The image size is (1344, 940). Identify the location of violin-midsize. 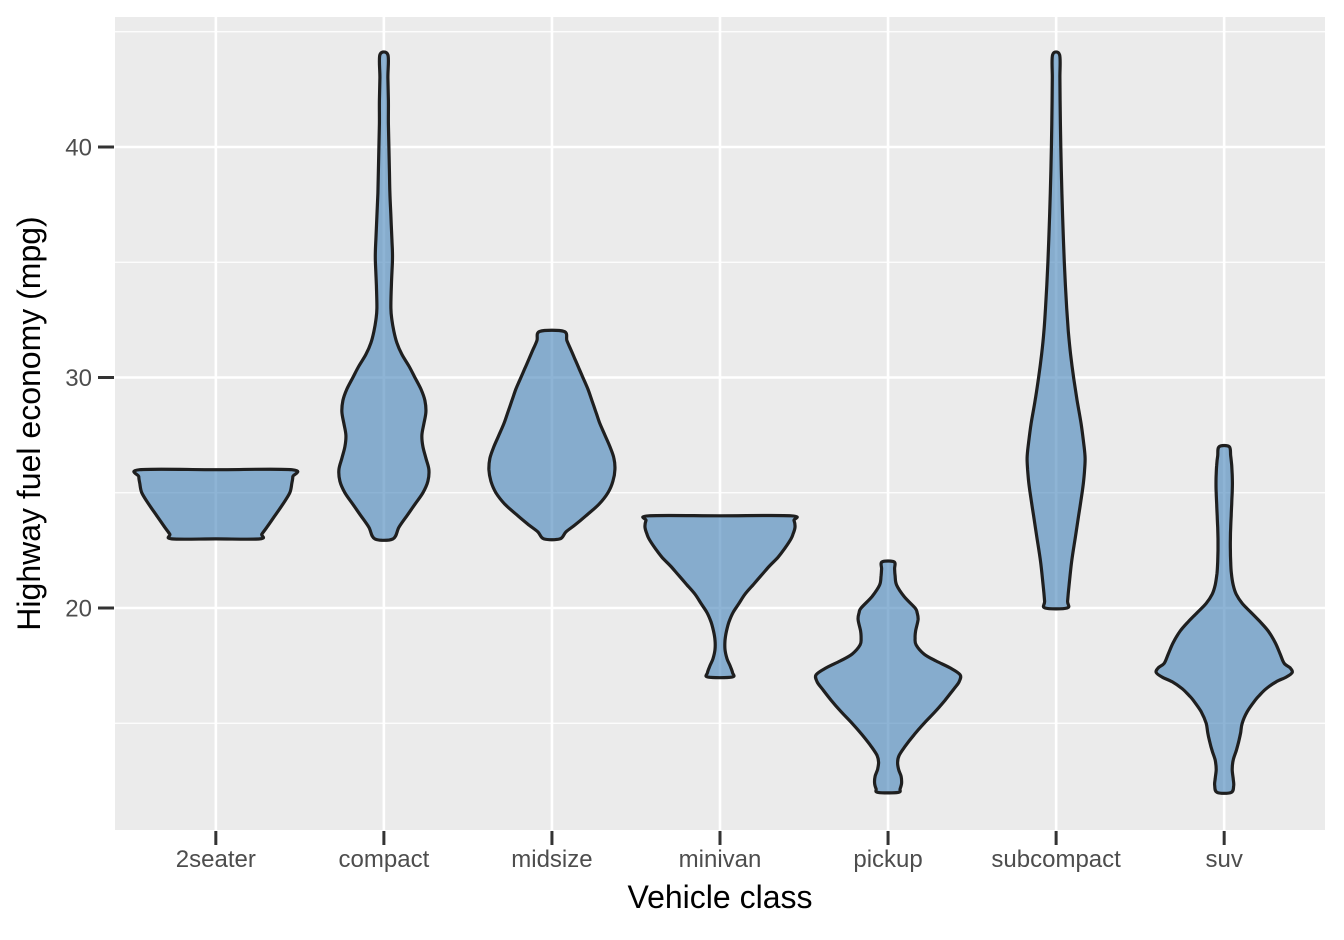
(552, 435).